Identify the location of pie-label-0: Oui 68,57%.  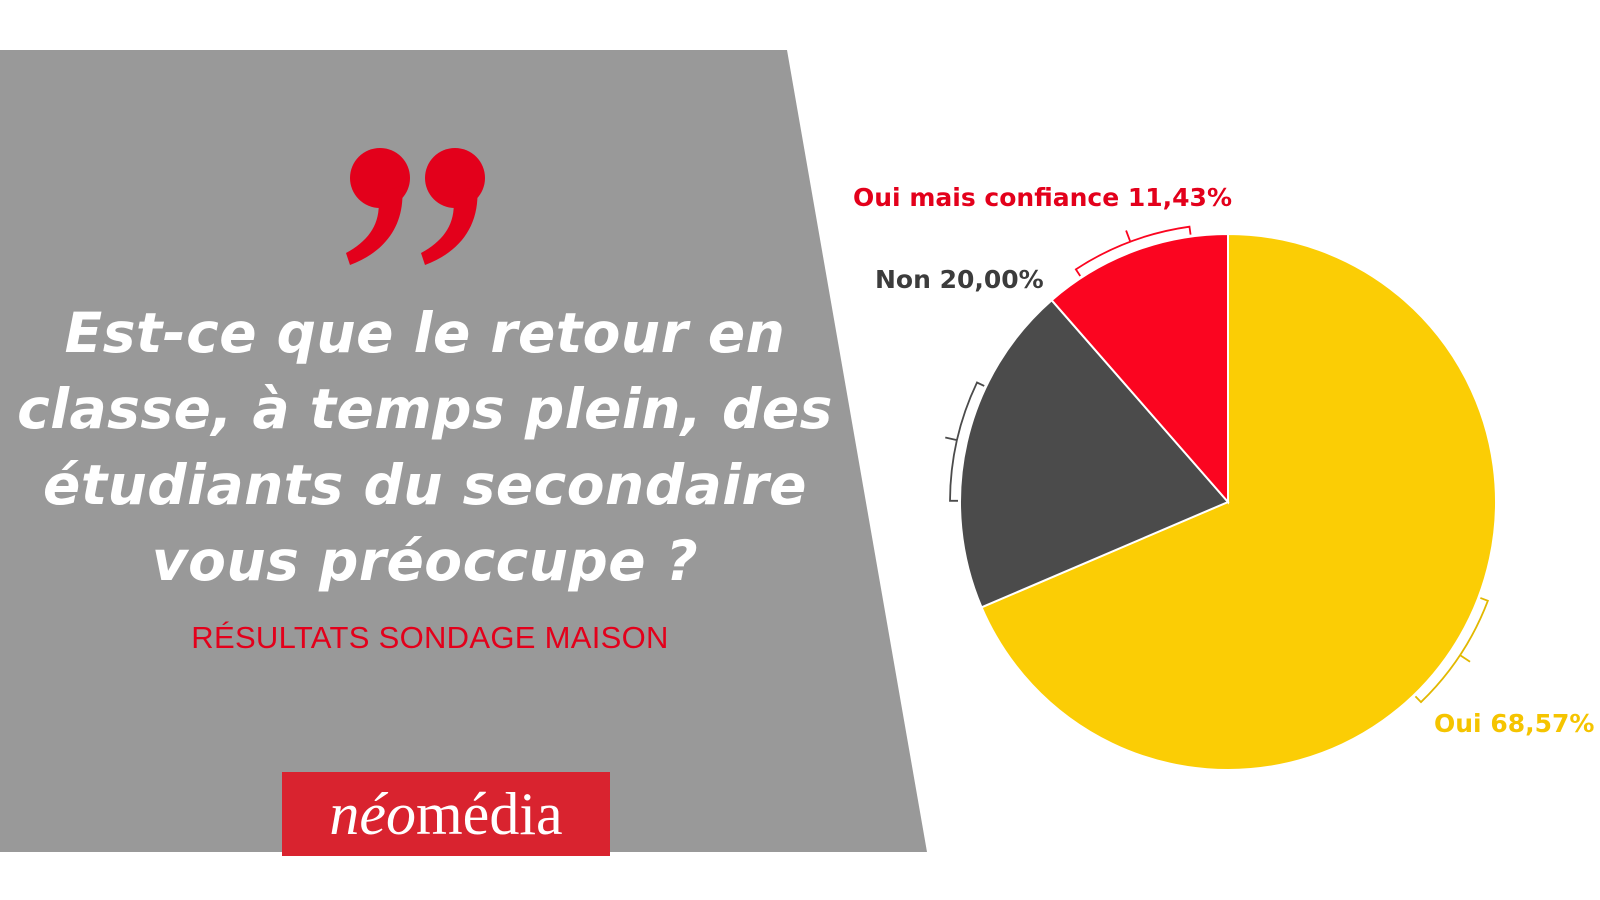
(1514, 723).